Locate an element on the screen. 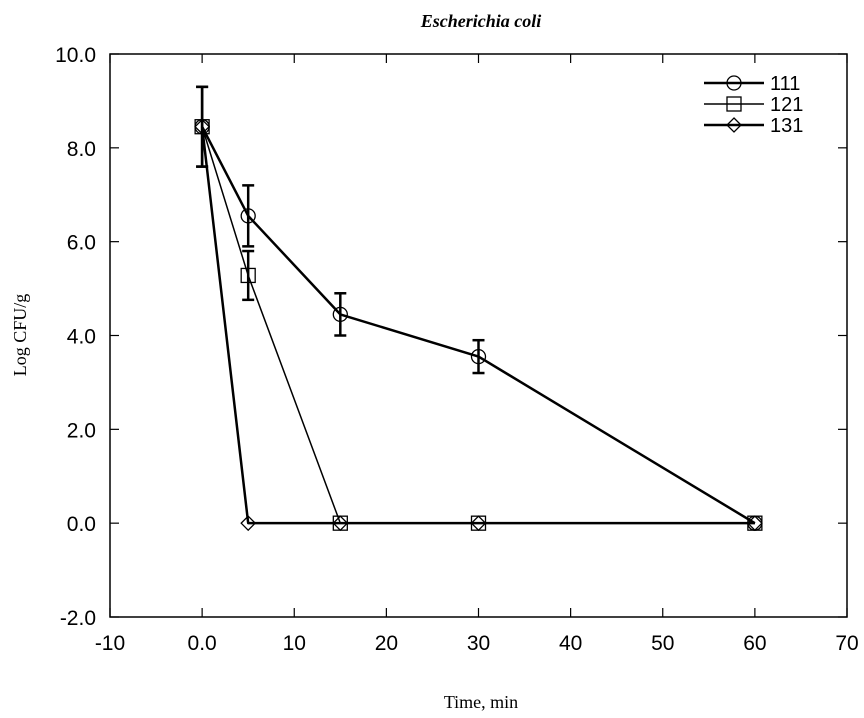  x-axis-label: Time, min is located at coordinates (481, 702).